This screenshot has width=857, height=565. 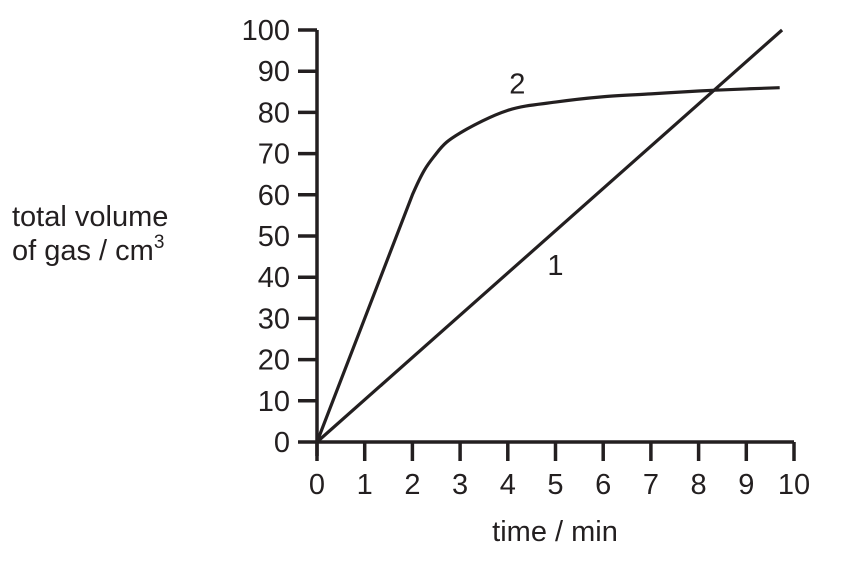 I want to click on x-tick-label: 8, so click(x=699, y=485).